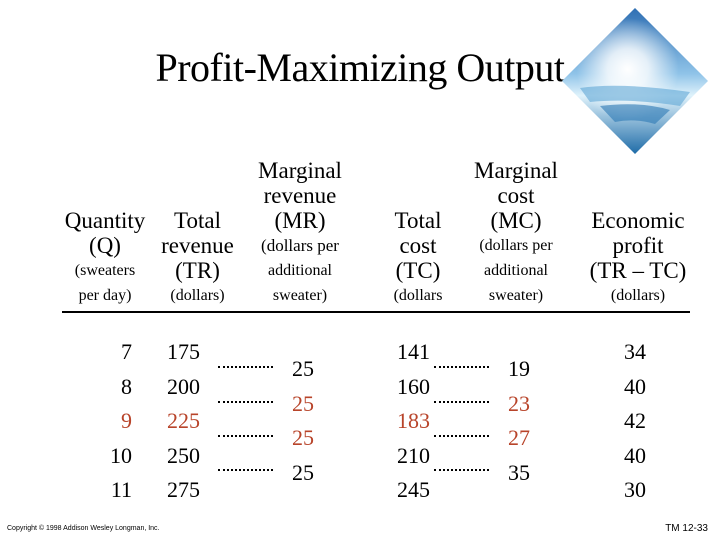  I want to click on cell-marginal-cost-highlight: 23, so click(519, 403).